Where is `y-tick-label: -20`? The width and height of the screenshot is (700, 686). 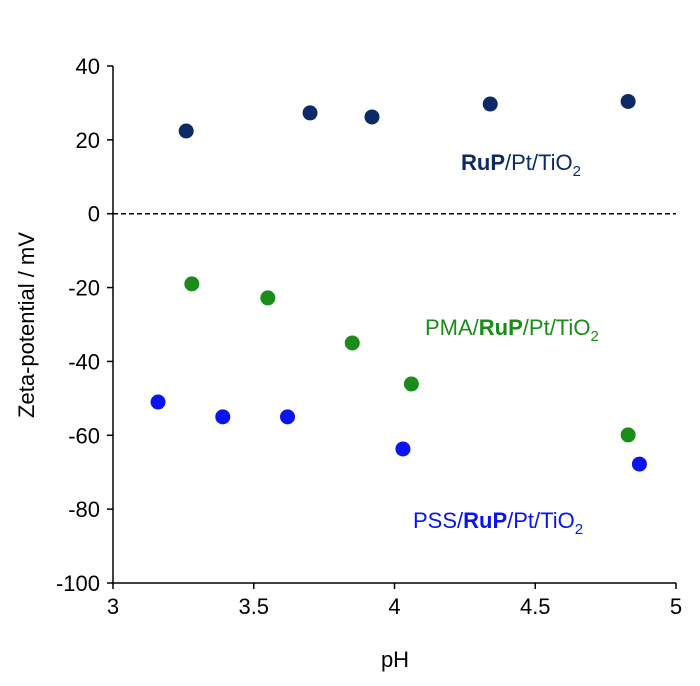
y-tick-label: -20 is located at coordinates (84, 288).